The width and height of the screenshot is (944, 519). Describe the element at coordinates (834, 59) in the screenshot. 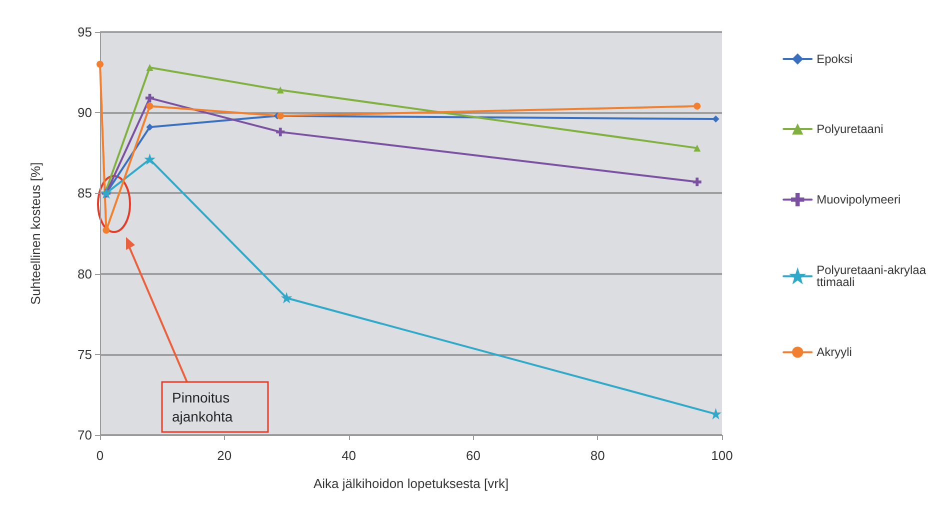

I see `legend-label: Epoksi` at that location.